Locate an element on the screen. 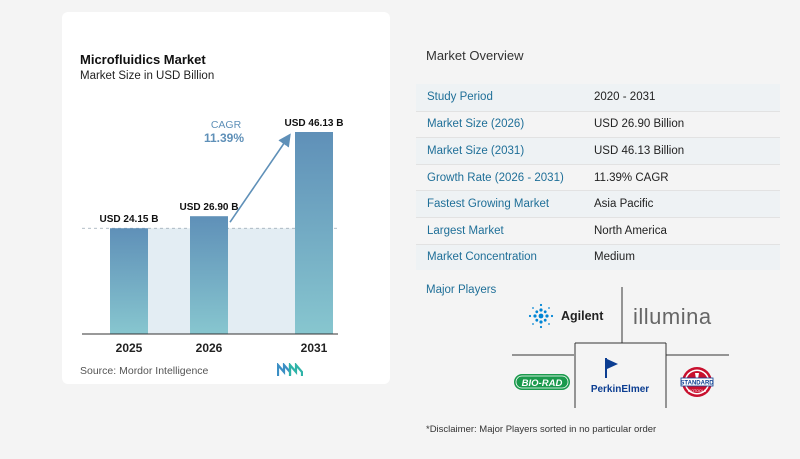 The height and width of the screenshot is (459, 800). perkinelmer-logo-text: PerkinElmer is located at coordinates (620, 389).